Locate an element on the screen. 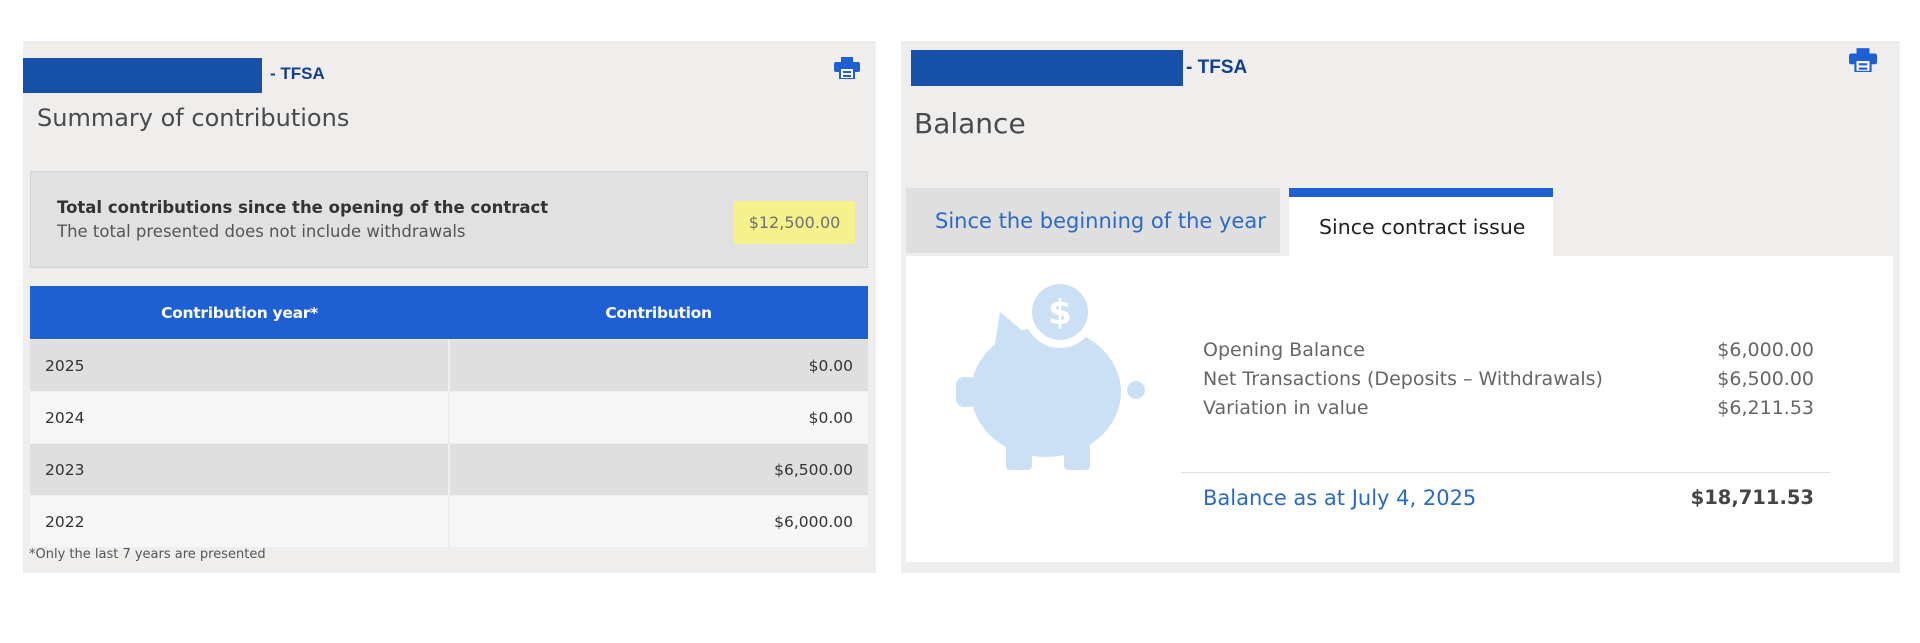 This screenshot has height=643, width=1920. divider is located at coordinates (1505, 472).